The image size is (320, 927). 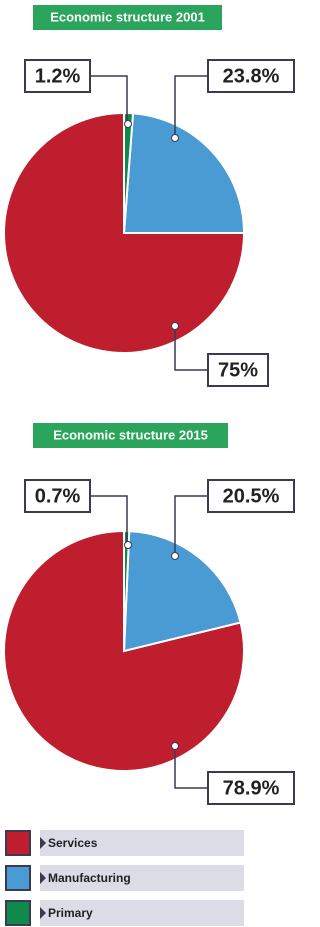 I want to click on value-label: 23.8%, so click(x=251, y=76).